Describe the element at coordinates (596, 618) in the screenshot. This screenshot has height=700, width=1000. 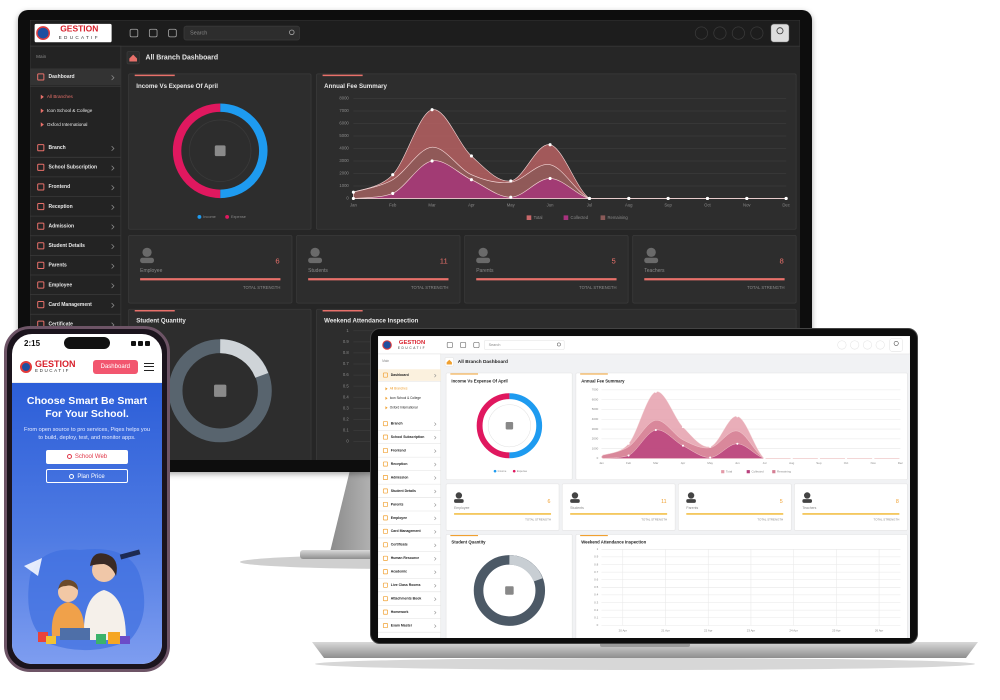
I see `y-tick-label: 0.1` at that location.